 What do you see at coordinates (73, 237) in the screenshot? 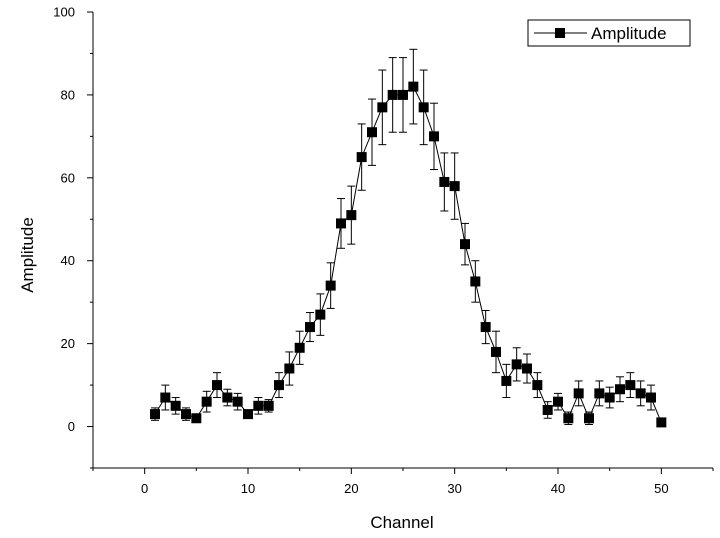
I see `y-axis-ticks: 0 20 40 60 80 100` at bounding box center [73, 237].